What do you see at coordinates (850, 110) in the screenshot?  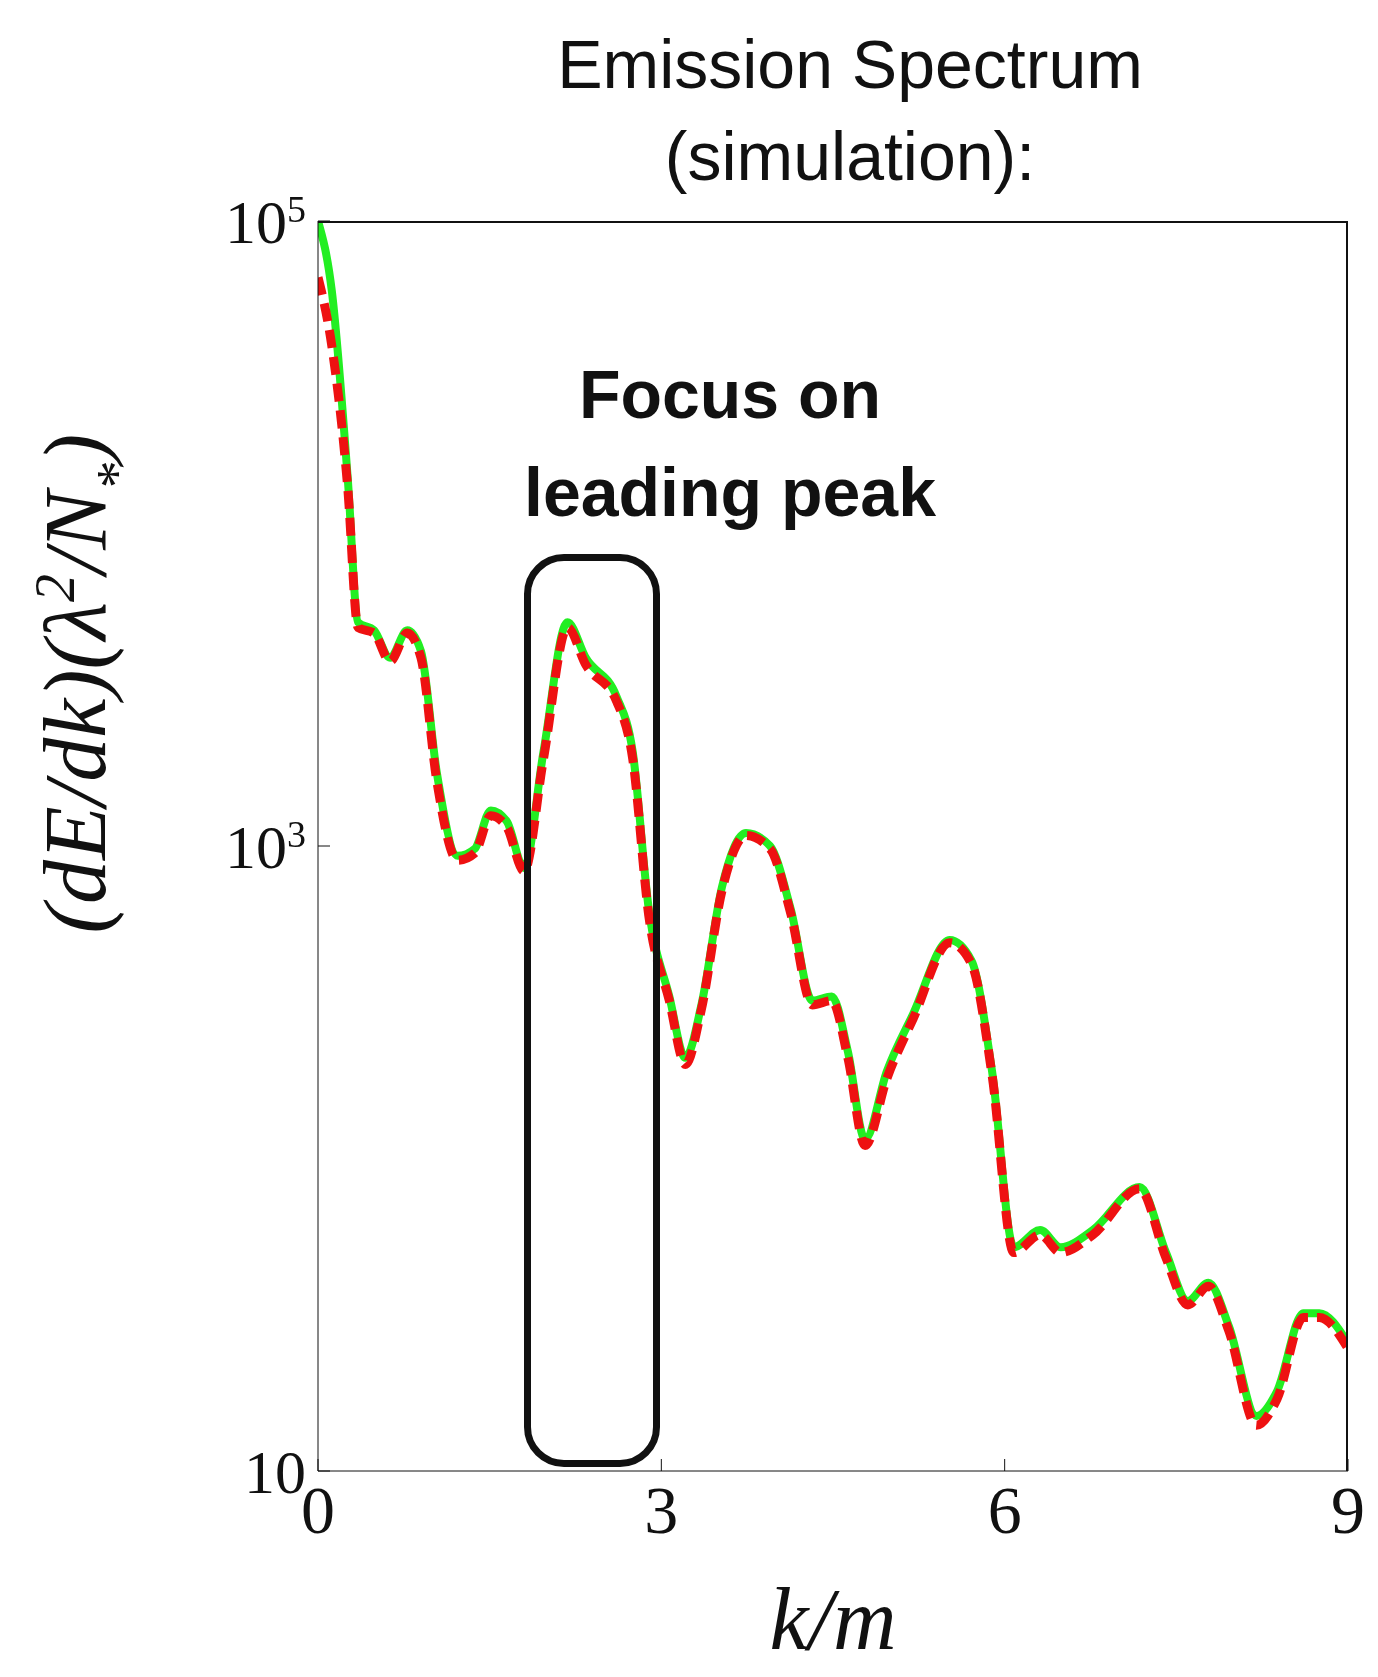 I see `chart-title: Emission Spectrum (simulation):` at bounding box center [850, 110].